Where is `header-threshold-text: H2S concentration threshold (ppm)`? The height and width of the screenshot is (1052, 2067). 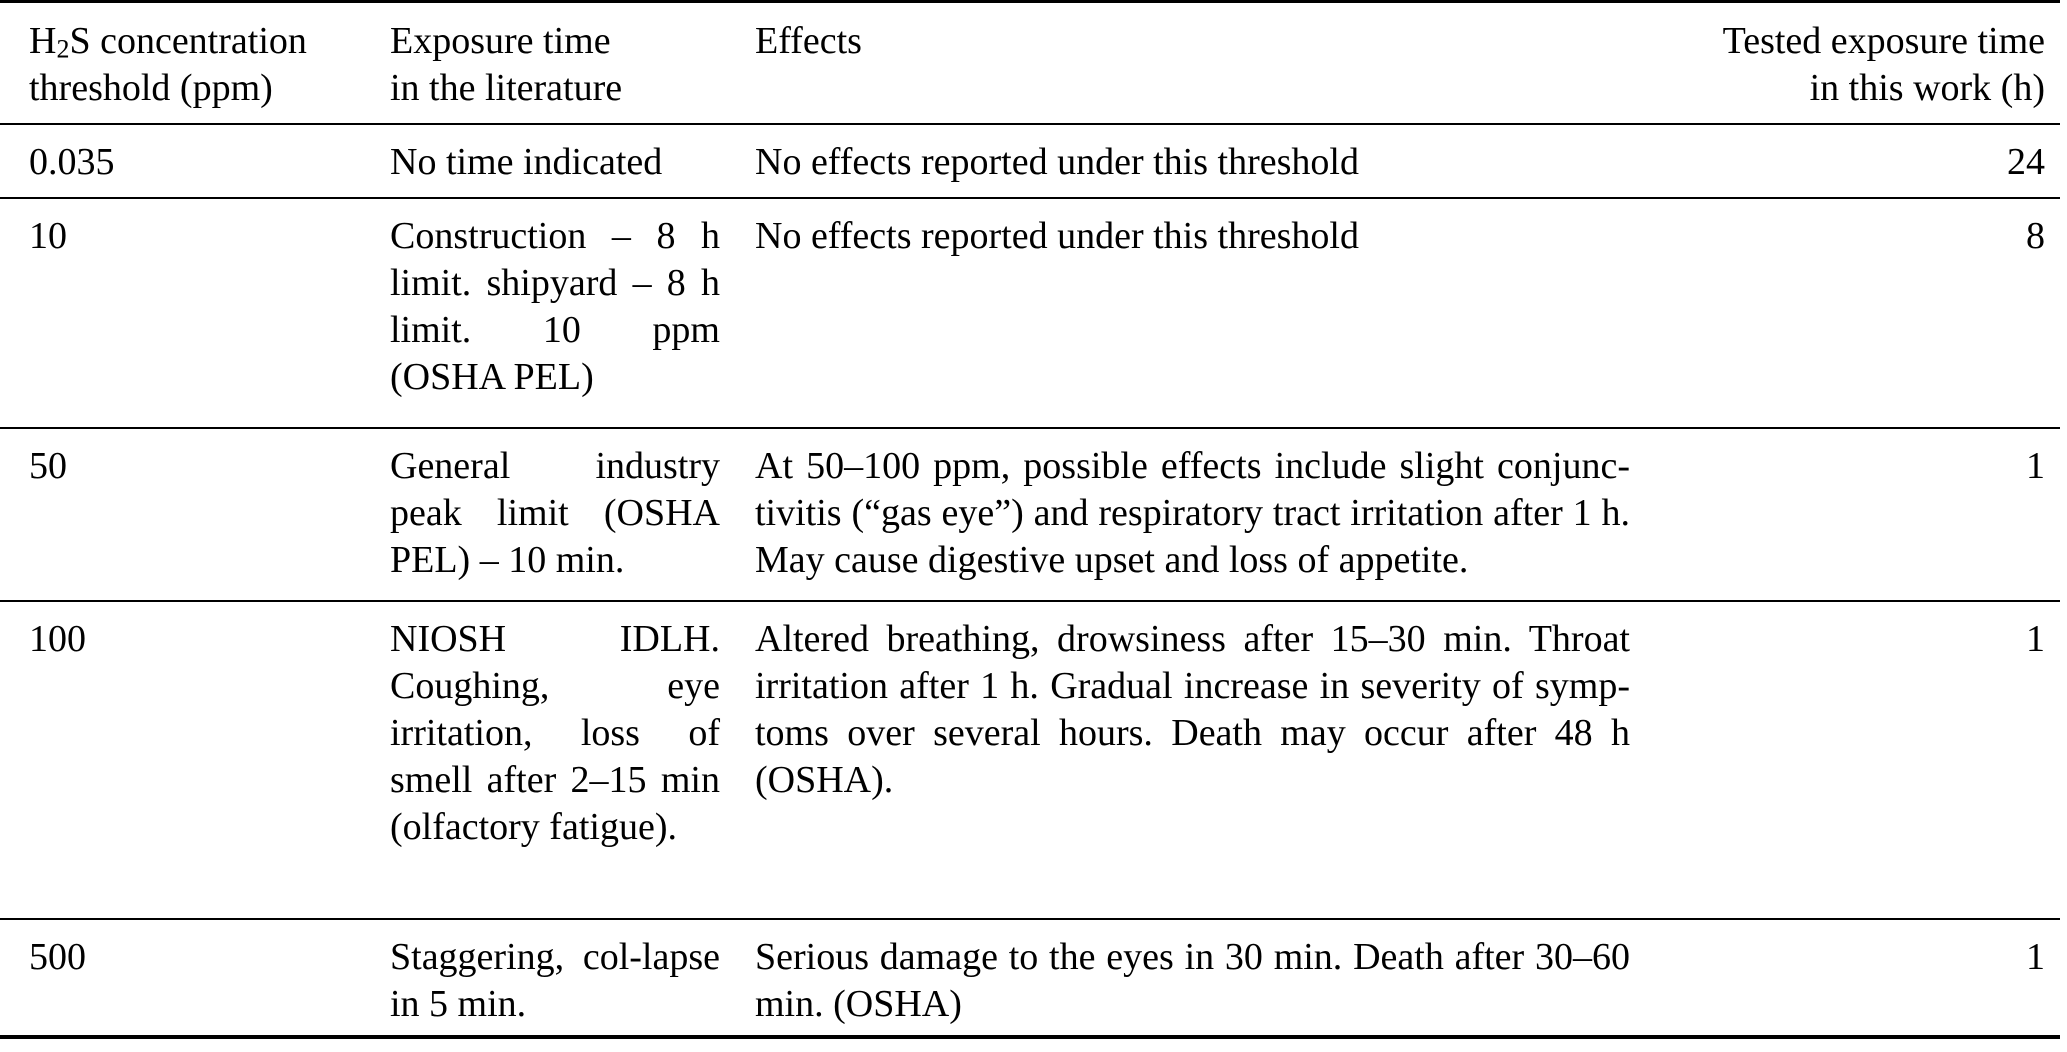 header-threshold-text: H2S concentration threshold (ppm) is located at coordinates (168, 64).